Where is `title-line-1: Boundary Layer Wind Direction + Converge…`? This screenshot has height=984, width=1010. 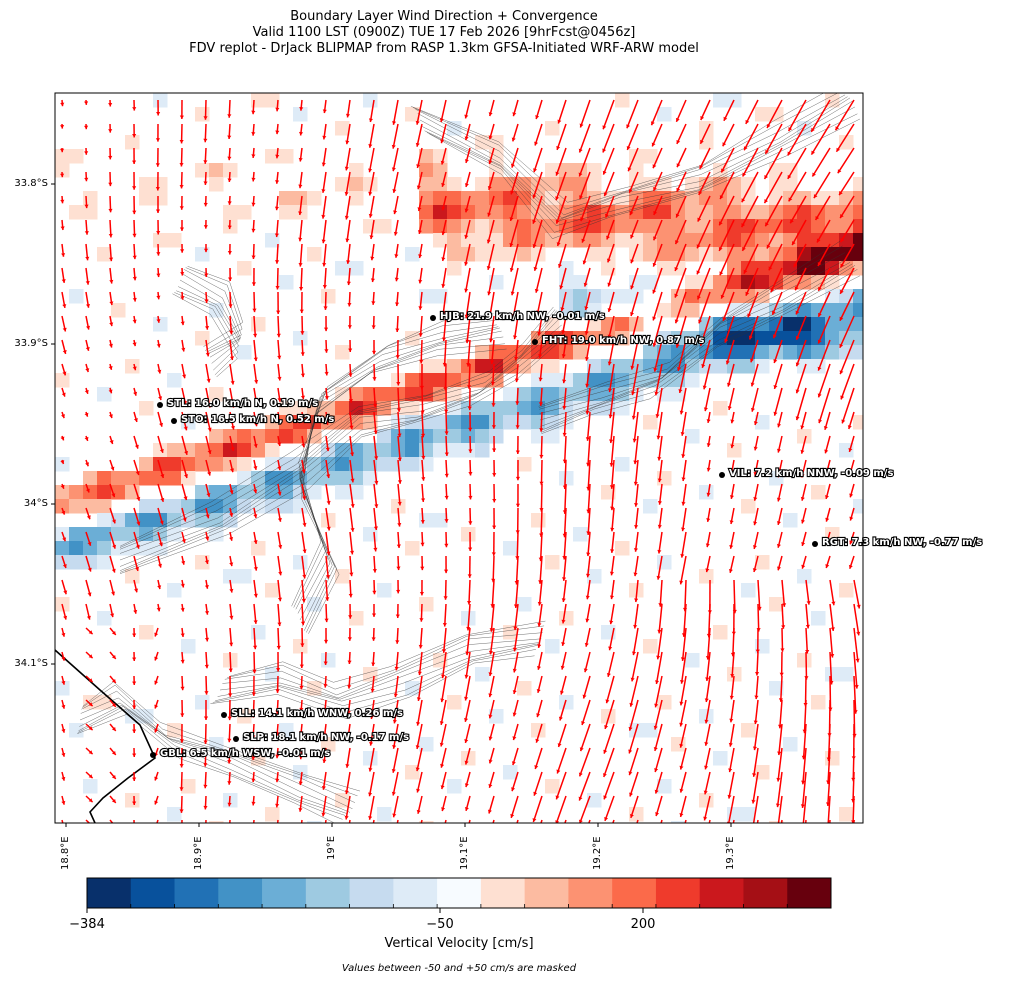
title-line-1: Boundary Layer Wind Direction + Converge… is located at coordinates (444, 16).